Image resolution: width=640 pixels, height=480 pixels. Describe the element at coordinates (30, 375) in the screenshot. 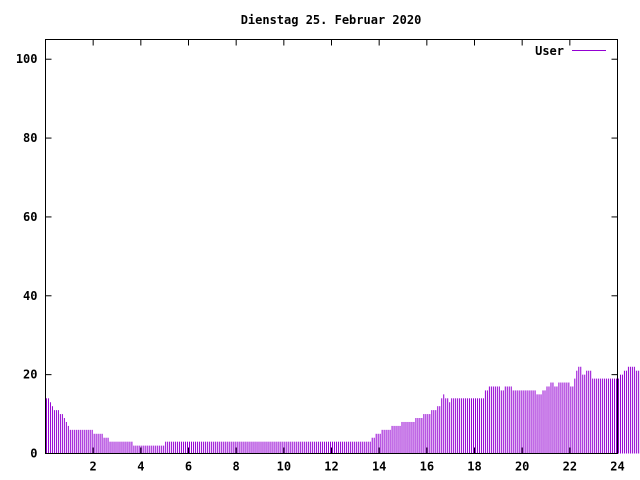

I see `y-tick-label: 20` at that location.